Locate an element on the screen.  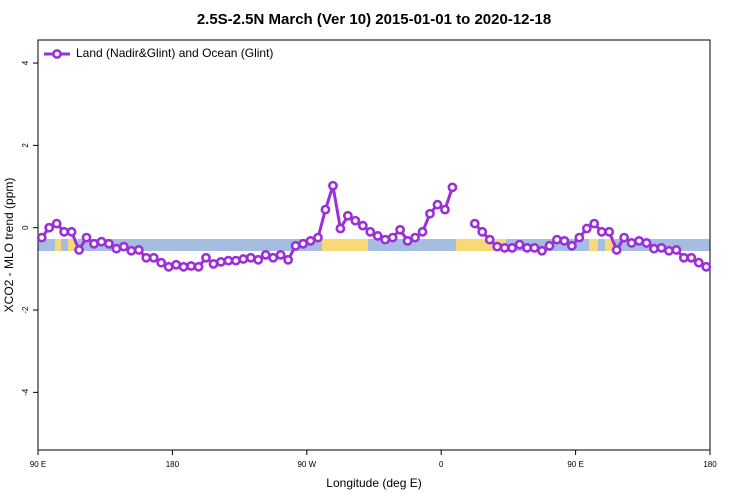
y-axis-label: XCO2 - MLO trend (ppm) is located at coordinates (9, 245).